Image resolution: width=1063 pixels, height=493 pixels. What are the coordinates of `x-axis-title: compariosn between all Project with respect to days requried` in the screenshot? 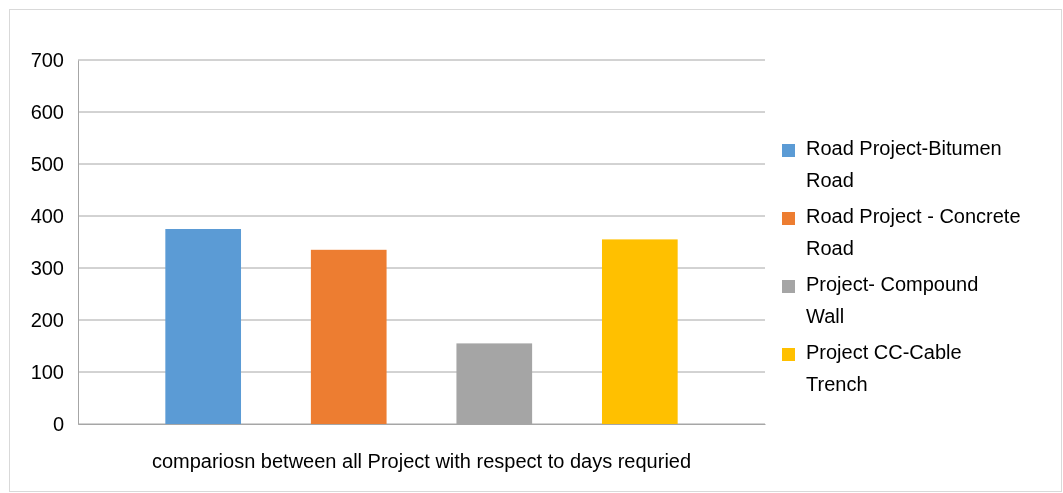 It's located at (421, 461).